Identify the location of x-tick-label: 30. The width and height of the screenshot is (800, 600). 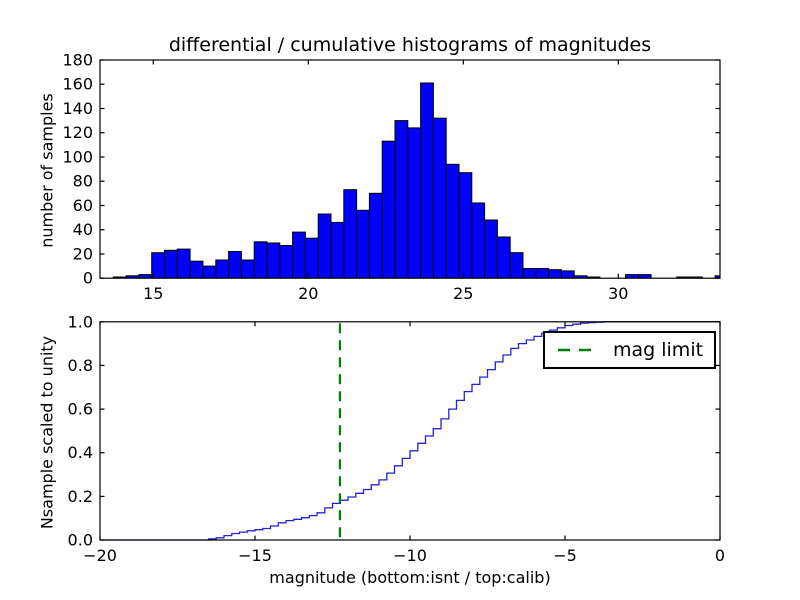
(618, 293).